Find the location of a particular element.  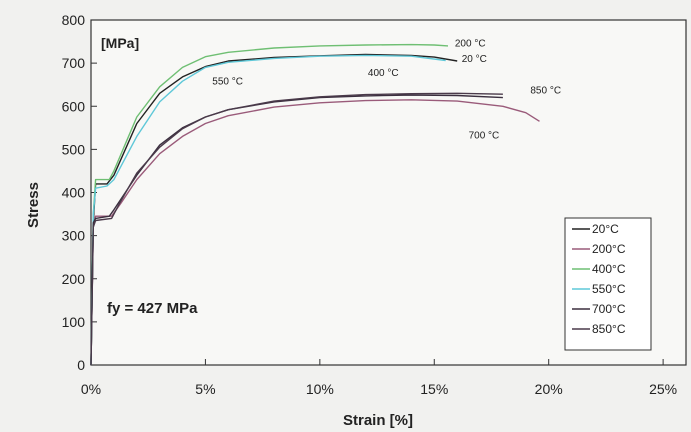

legend-item-label: 400°C is located at coordinates (609, 269).